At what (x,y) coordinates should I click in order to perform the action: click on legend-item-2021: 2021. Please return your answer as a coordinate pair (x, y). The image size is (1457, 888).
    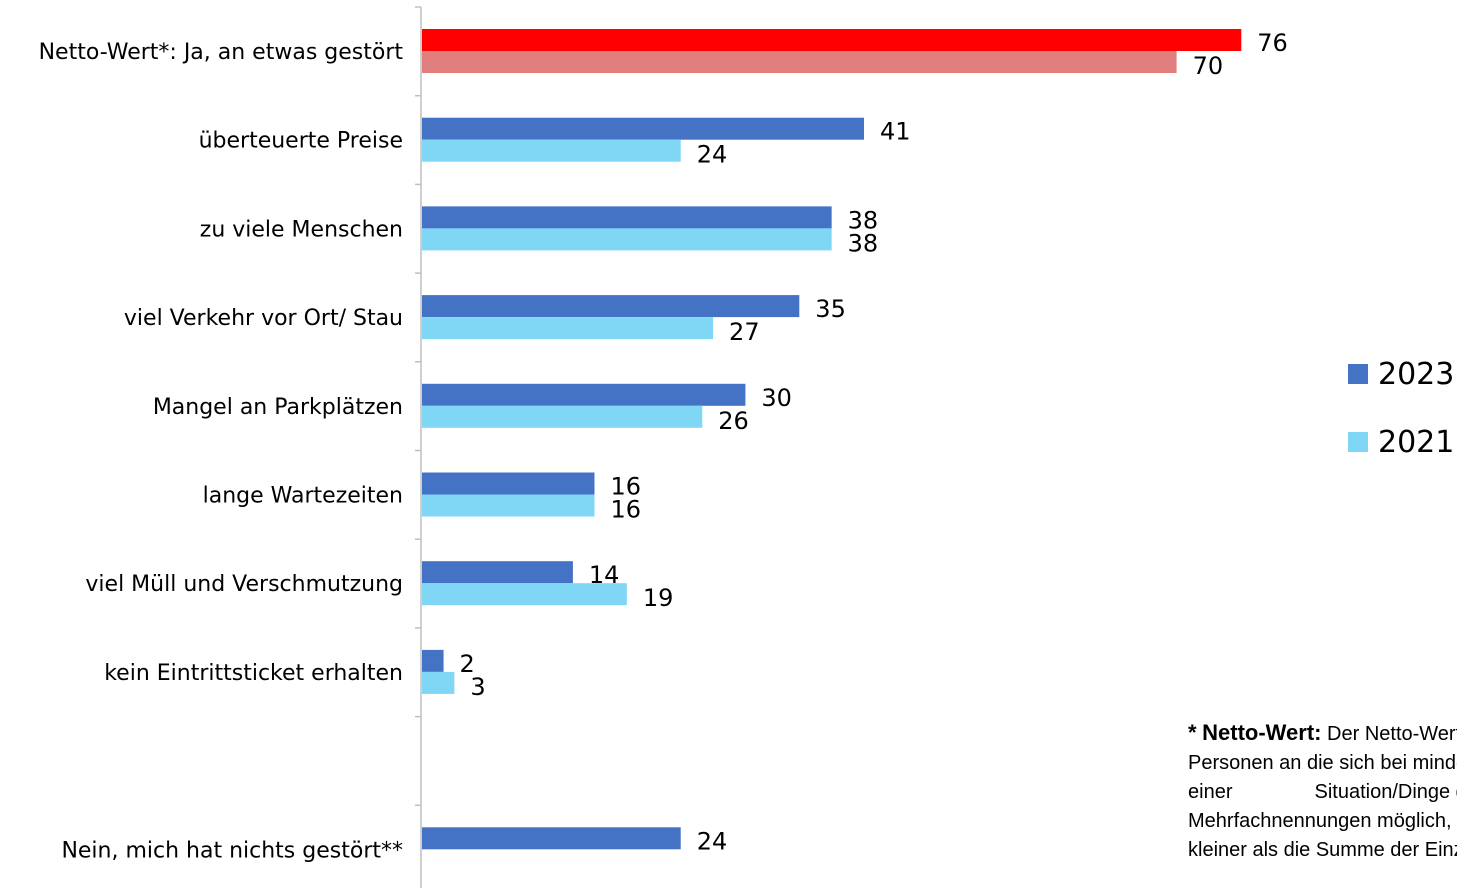
    Looking at the image, I should click on (1401, 442).